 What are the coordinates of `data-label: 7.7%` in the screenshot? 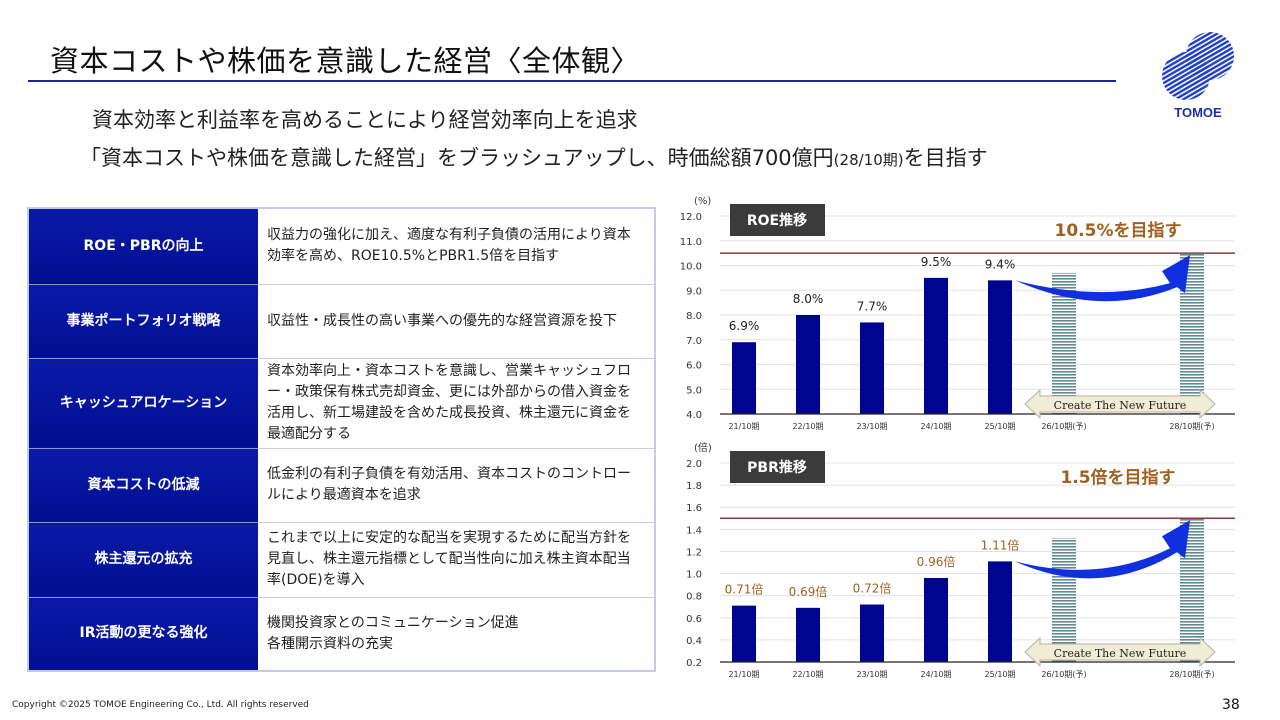 It's located at (872, 306).